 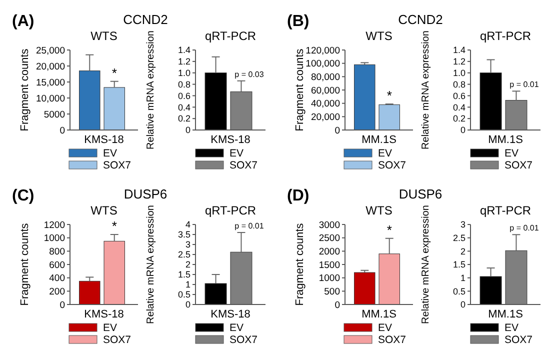 What do you see at coordinates (57, 278) in the screenshot?
I see `y-tick-label: 400` at bounding box center [57, 278].